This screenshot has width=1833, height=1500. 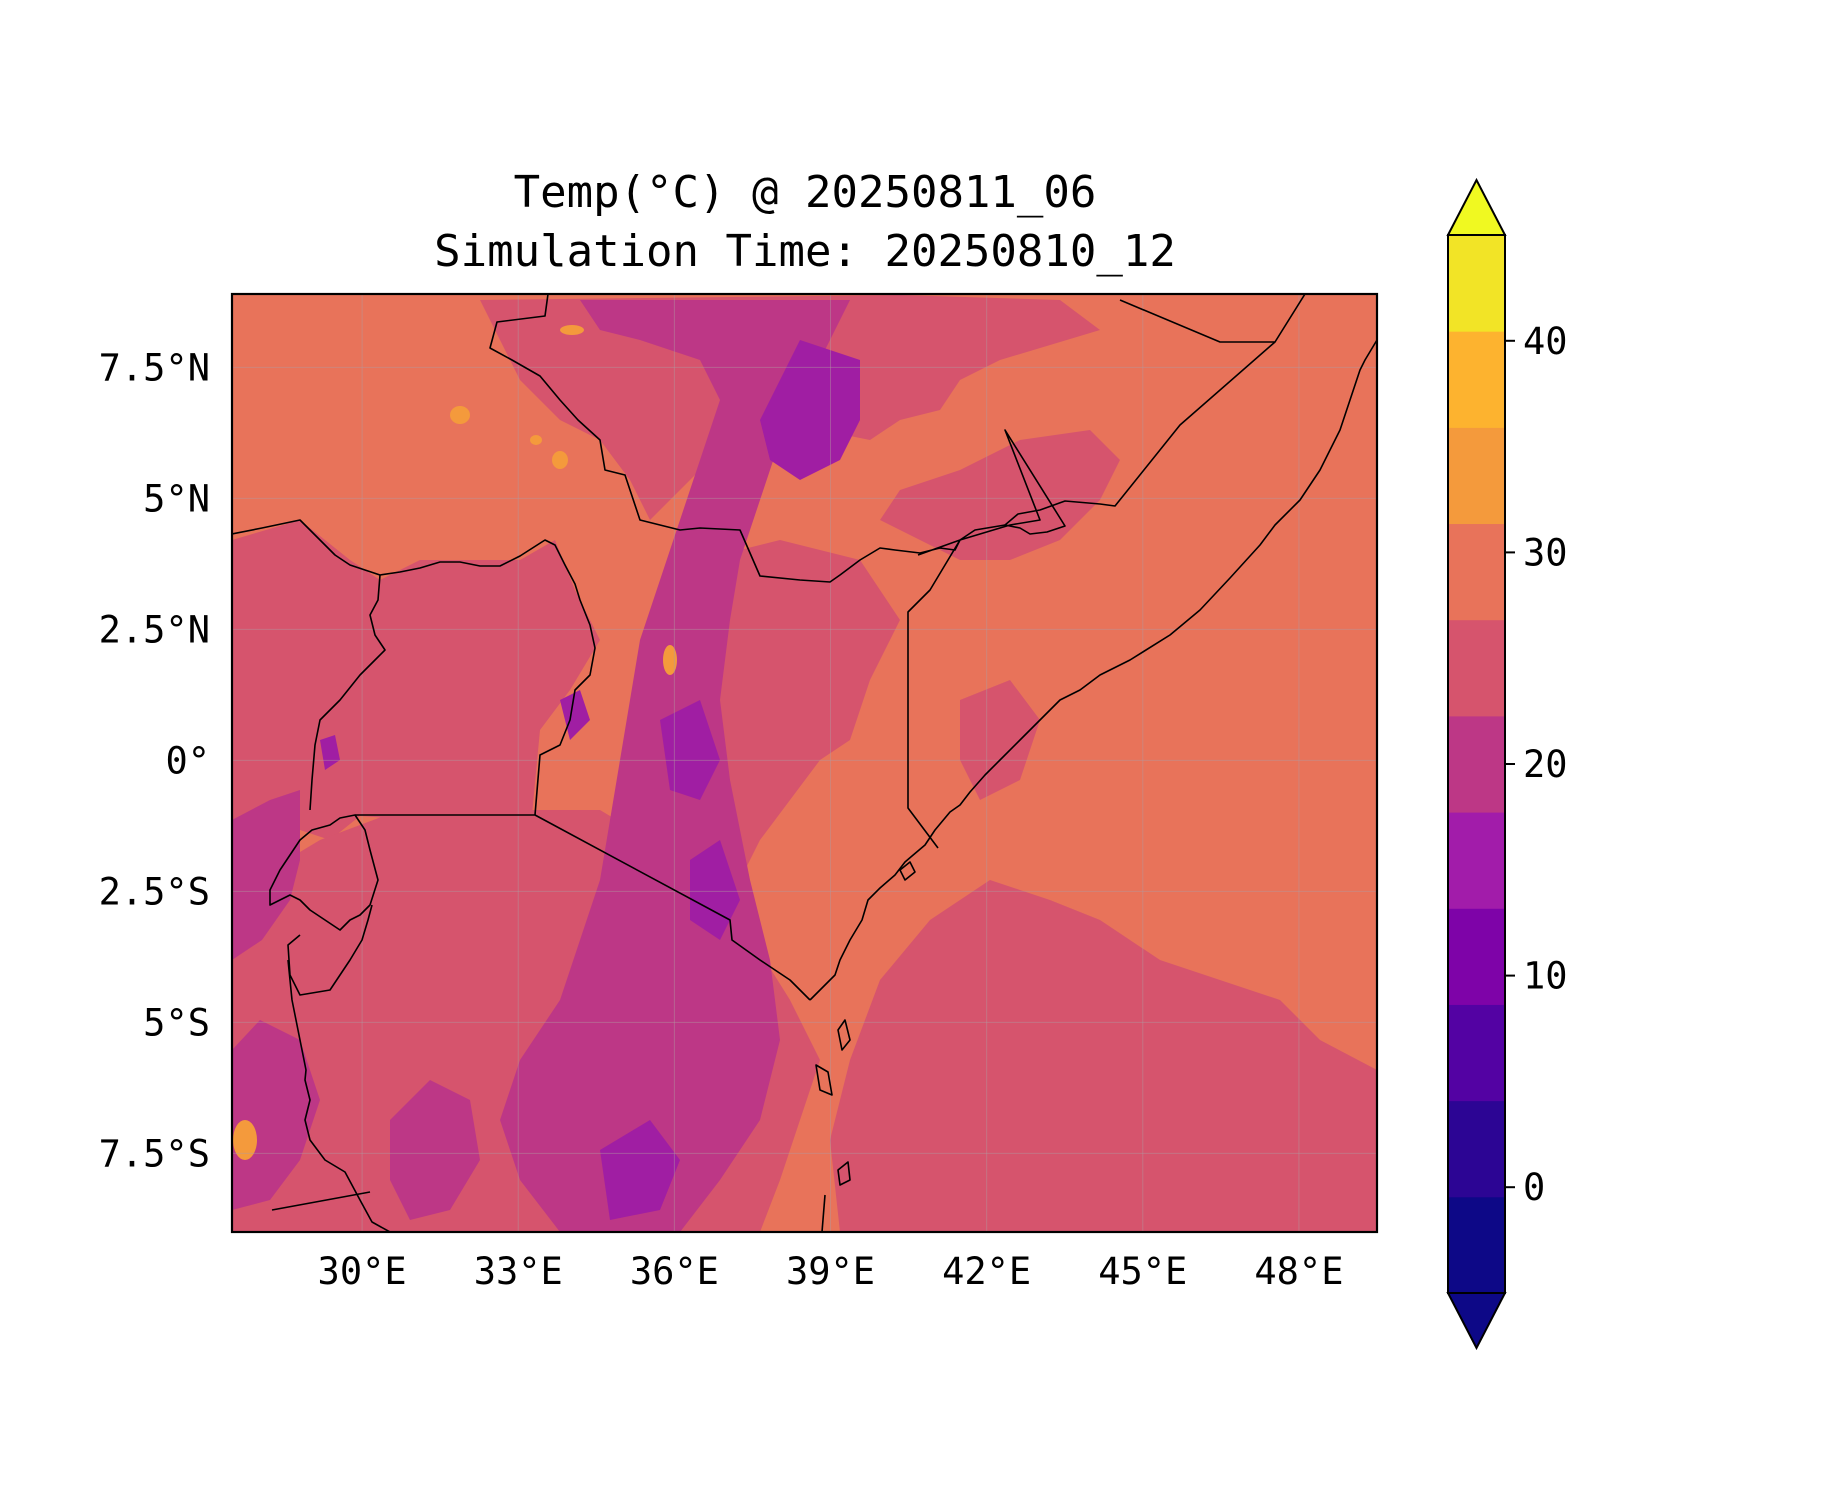 I want to click on colorbar-extend-max, so click(x=1476, y=206).